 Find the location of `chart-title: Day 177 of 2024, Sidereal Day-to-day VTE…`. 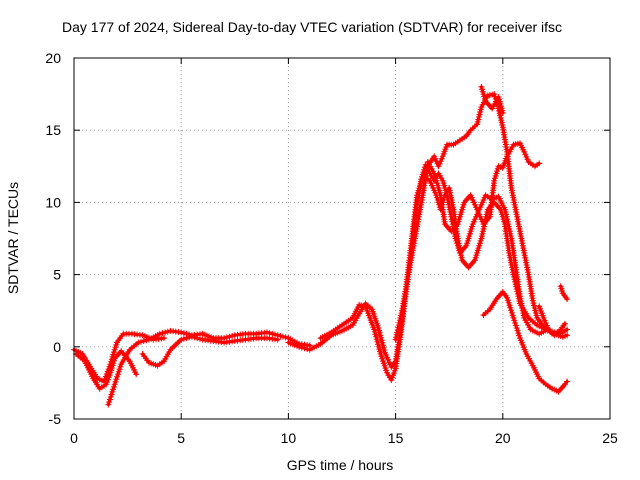

chart-title: Day 177 of 2024, Sidereal Day-to-day VTE… is located at coordinates (312, 27).